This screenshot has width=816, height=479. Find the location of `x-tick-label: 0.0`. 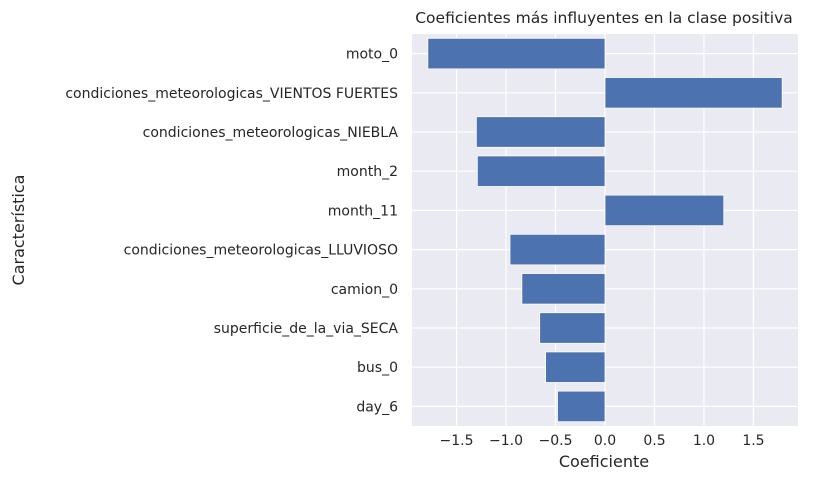

x-tick-label: 0.0 is located at coordinates (605, 441).